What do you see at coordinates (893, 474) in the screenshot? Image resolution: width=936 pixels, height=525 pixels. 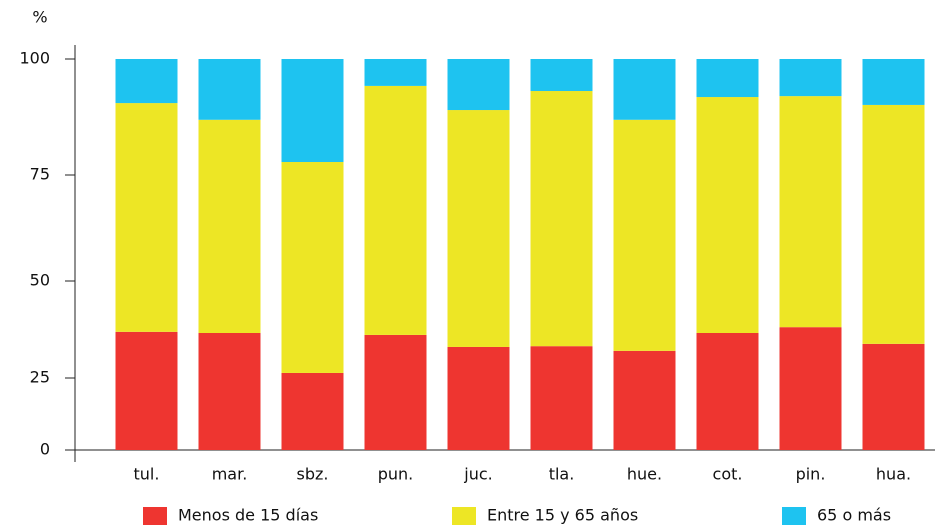 I see `x-tick-label: hua.` at bounding box center [893, 474].